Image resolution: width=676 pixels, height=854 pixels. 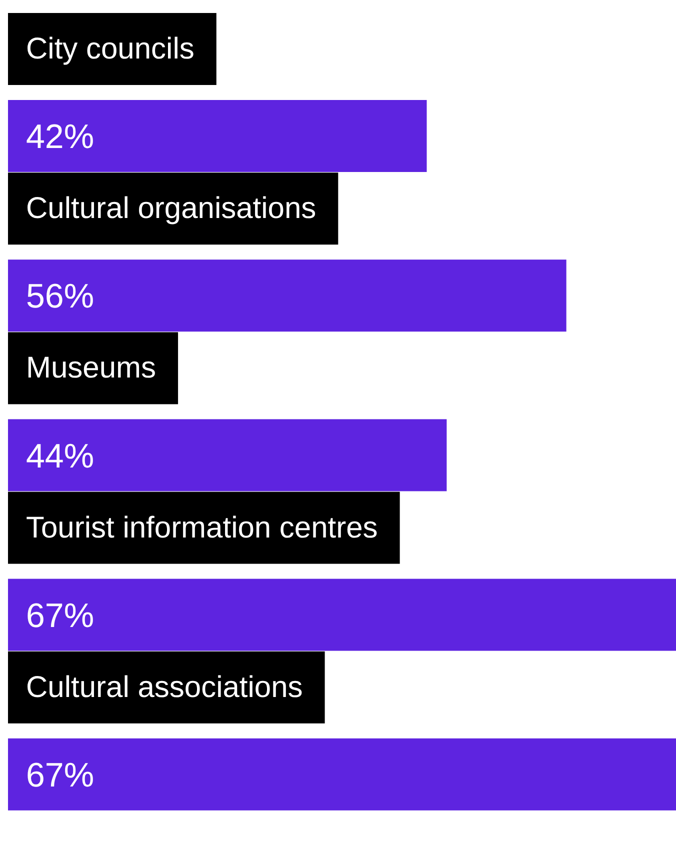 I want to click on y-tick-label: Museums, so click(x=91, y=368).